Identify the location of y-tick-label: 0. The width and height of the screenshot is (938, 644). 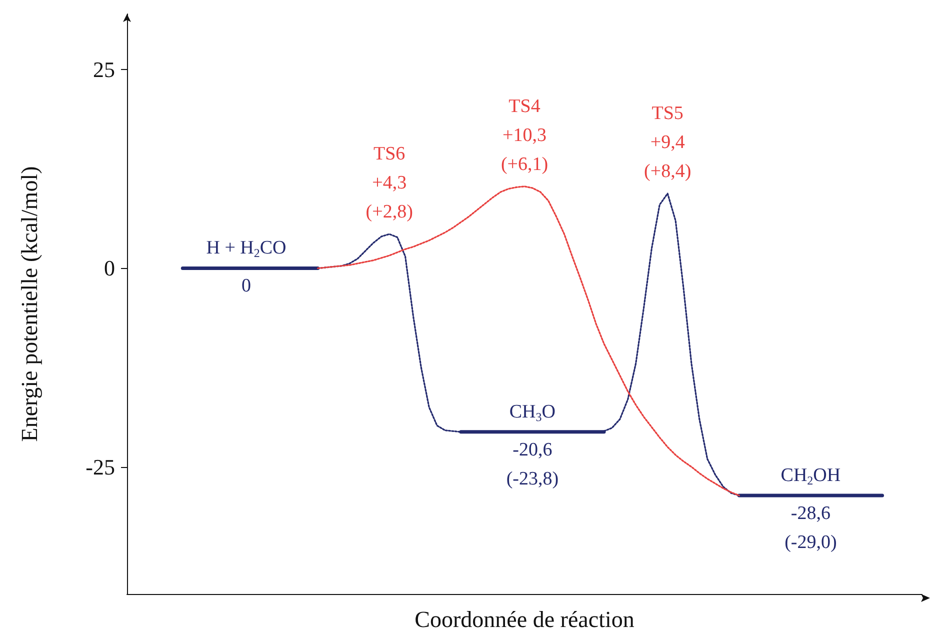
(109, 268).